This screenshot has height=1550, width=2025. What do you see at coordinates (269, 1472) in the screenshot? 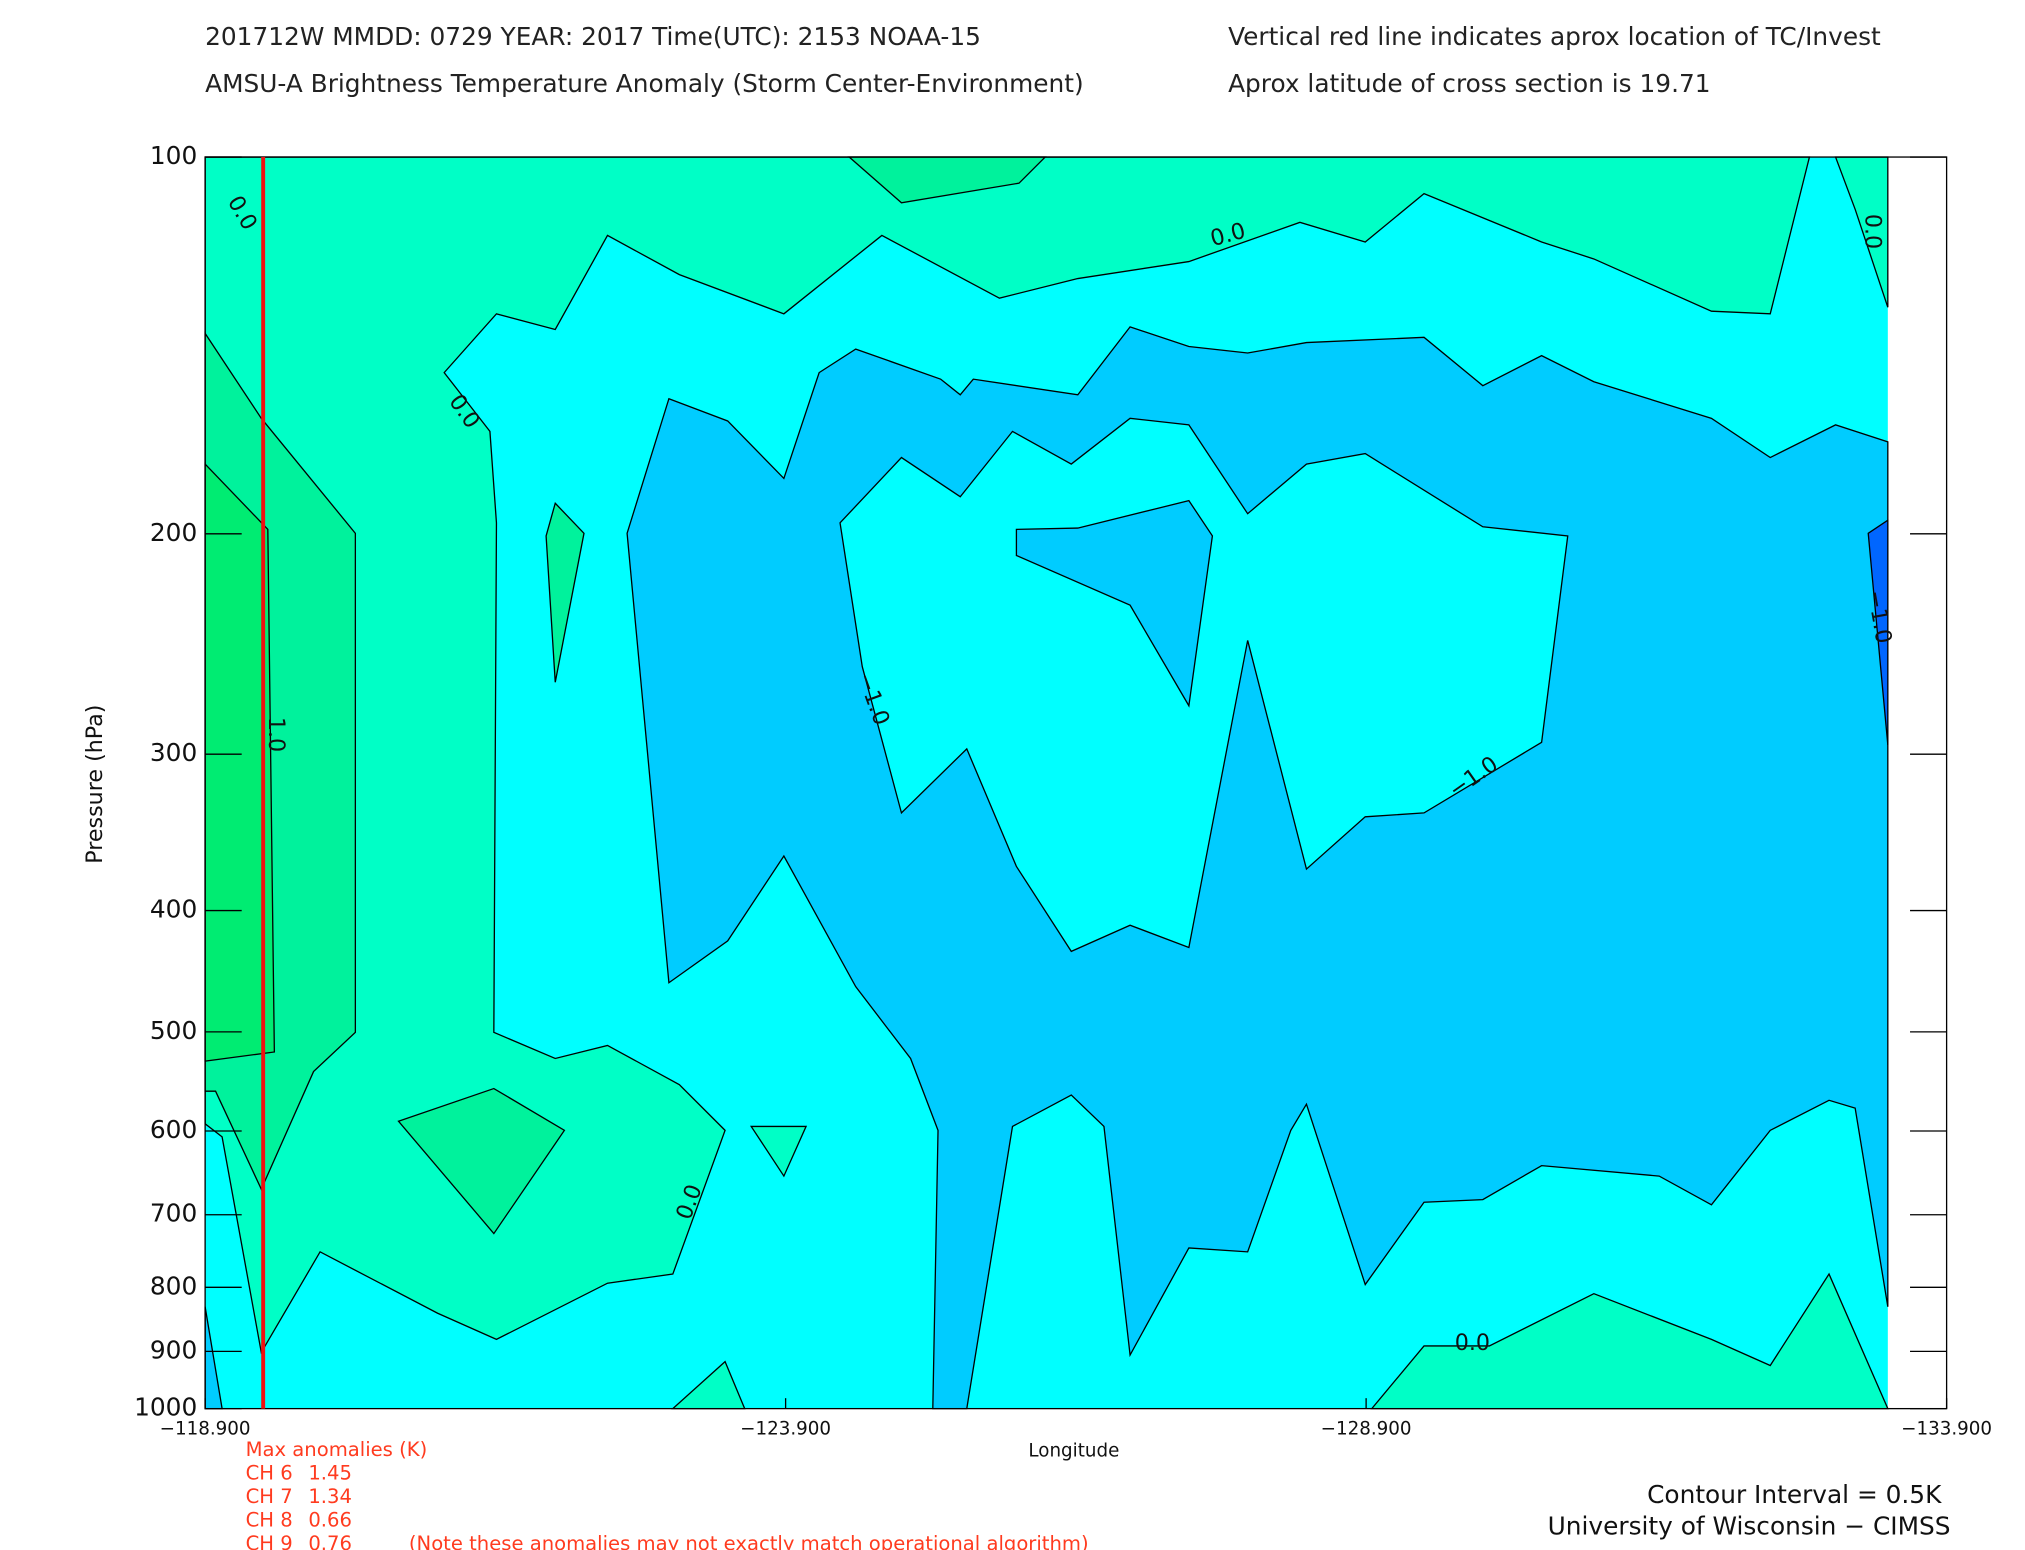
I see `channel-name: CH 6` at bounding box center [269, 1472].